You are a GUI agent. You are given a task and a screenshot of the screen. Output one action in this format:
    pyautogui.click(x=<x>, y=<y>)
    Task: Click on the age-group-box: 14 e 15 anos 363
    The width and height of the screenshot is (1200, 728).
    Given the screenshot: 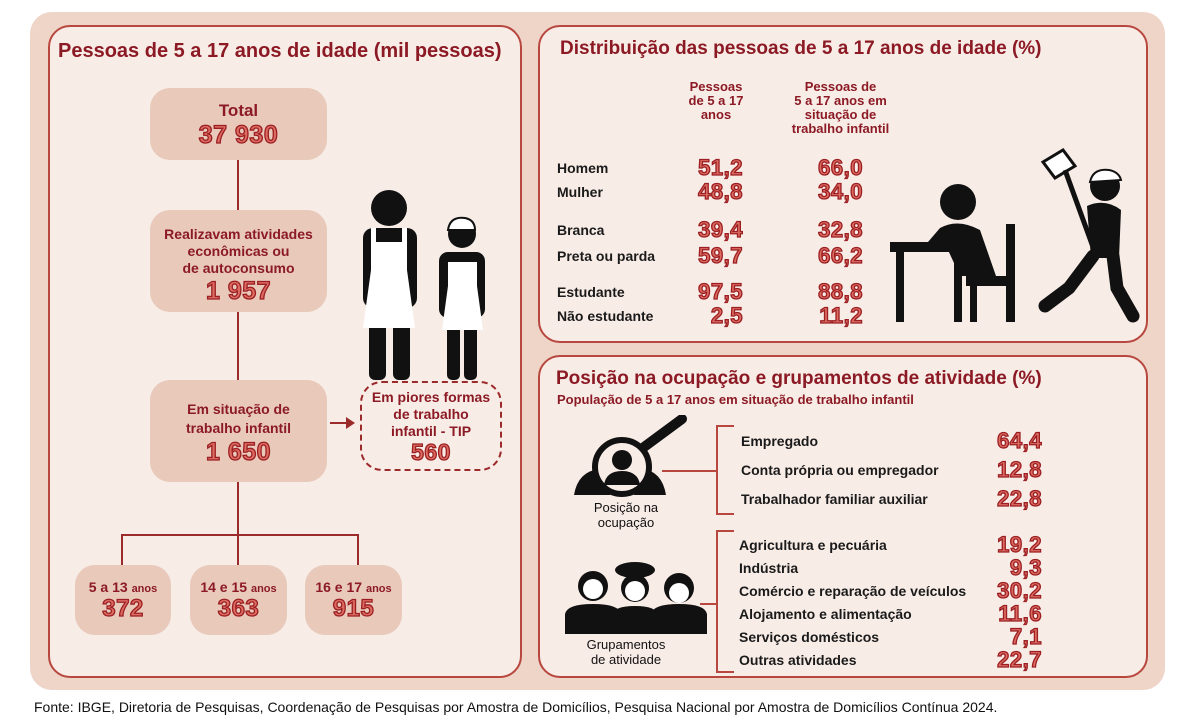 What is the action you would take?
    pyautogui.click(x=238, y=600)
    